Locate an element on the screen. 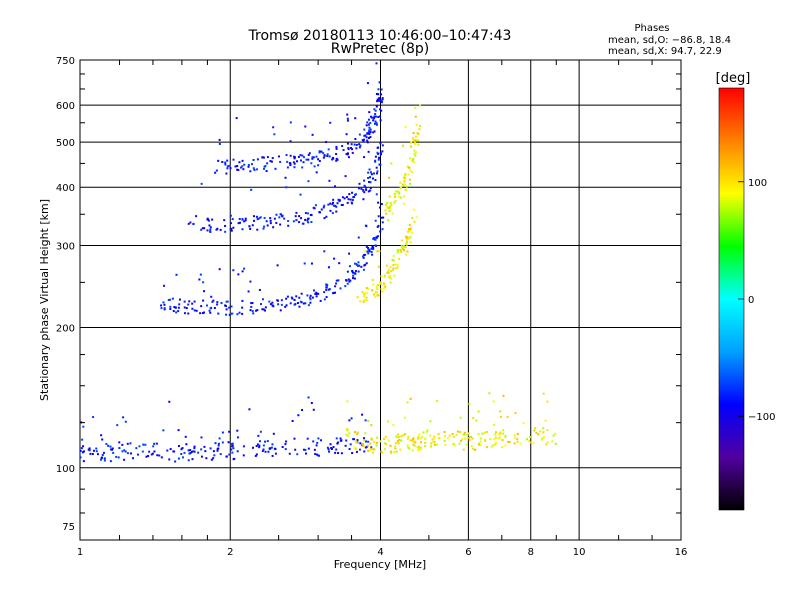 The width and height of the screenshot is (800, 600). x-tick-label: 16 is located at coordinates (681, 552).